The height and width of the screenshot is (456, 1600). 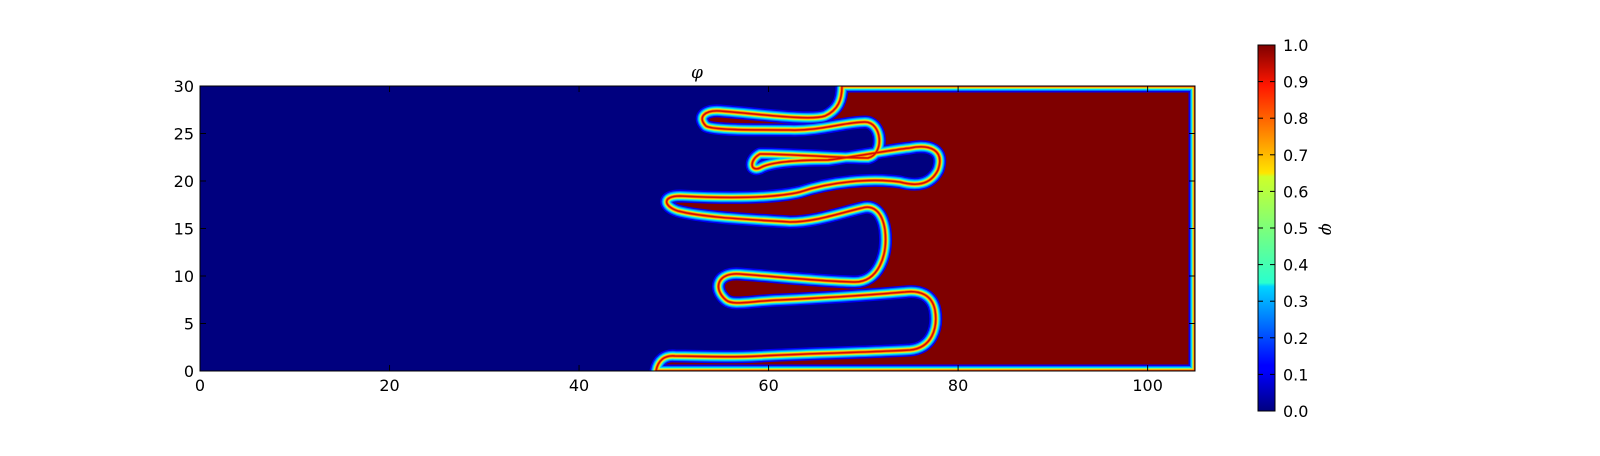 I want to click on colorbar-axis: 0.0 0.1 0.2 0.3 0.4 0.5 0.6 0.7 0.8 0.9 1.0, so click(x=1283, y=228).